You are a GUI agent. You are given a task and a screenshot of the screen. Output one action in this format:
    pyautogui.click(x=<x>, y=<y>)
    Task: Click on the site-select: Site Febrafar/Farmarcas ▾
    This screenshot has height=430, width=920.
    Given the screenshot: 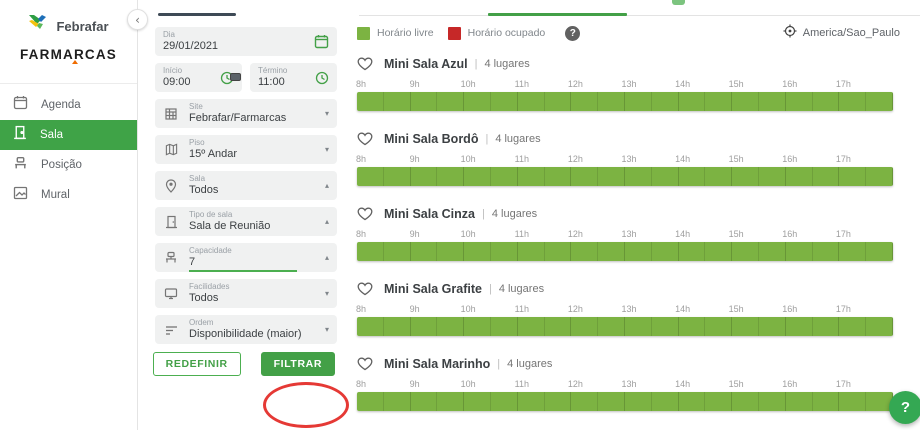 What is the action you would take?
    pyautogui.click(x=246, y=113)
    